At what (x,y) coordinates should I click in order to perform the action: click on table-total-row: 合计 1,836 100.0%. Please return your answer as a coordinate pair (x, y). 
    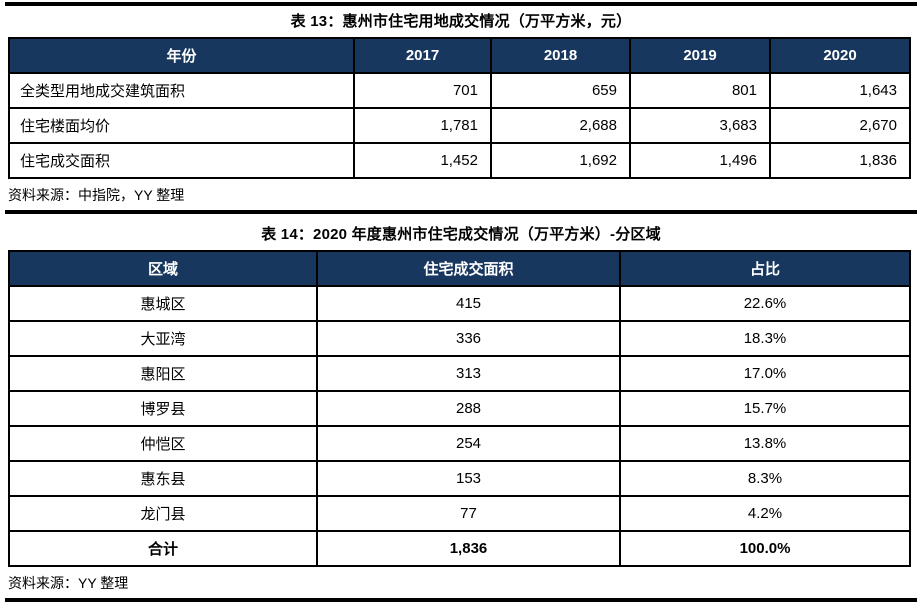
    Looking at the image, I should click on (459, 548).